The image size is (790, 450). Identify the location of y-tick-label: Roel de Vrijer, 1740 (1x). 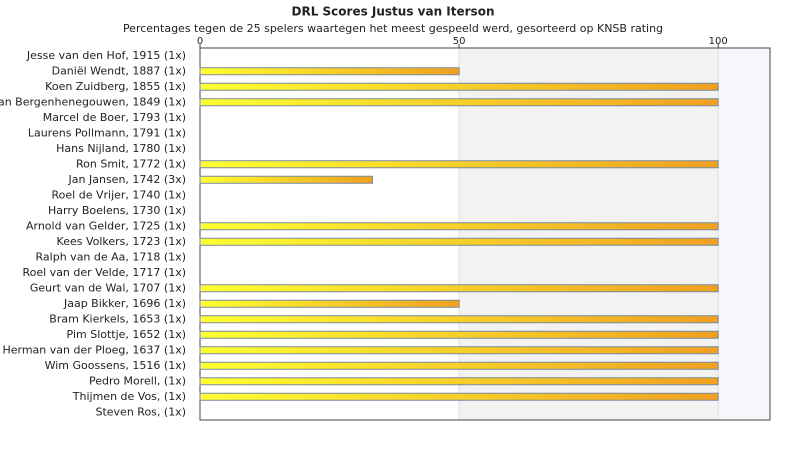
(119, 194).